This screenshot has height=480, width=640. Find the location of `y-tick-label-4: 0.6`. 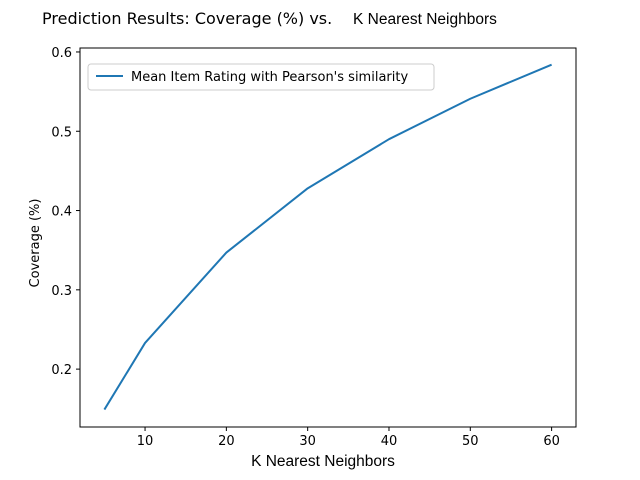

y-tick-label-4: 0.6 is located at coordinates (61, 53).